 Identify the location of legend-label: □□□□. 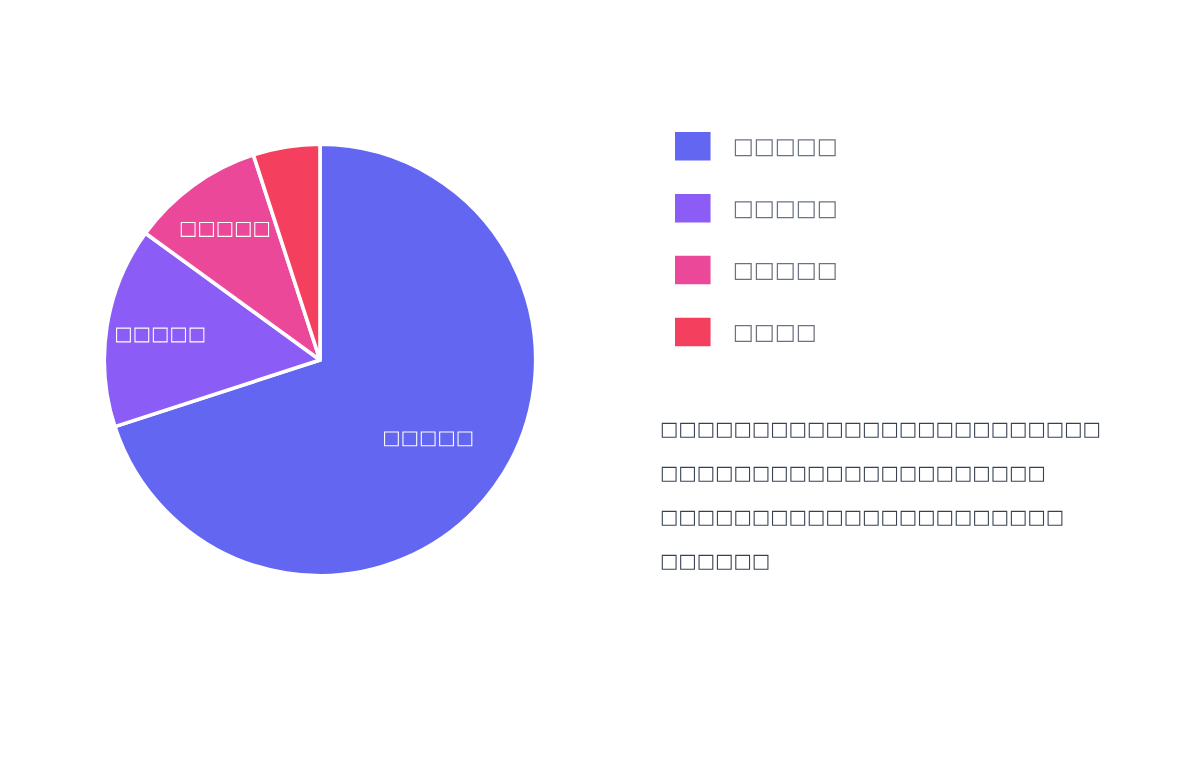
(774, 333).